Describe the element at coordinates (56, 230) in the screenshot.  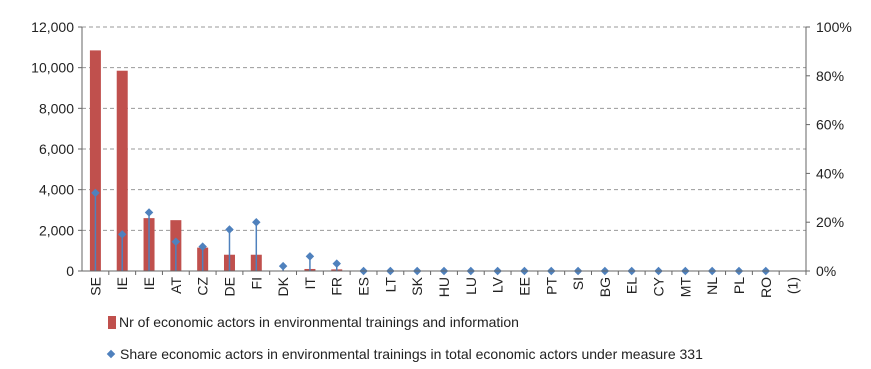
I see `left-tick-label: 2,000` at that location.